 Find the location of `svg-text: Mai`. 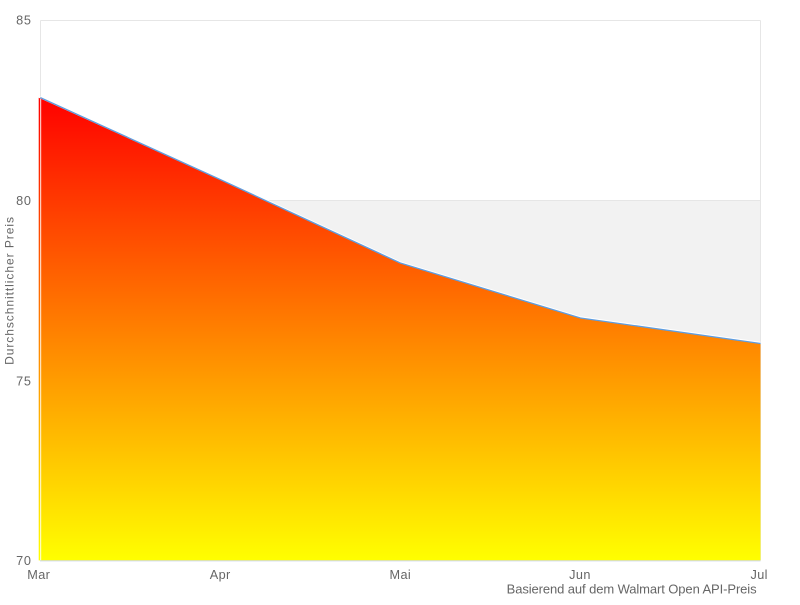

svg-text: Mai is located at coordinates (400, 575).